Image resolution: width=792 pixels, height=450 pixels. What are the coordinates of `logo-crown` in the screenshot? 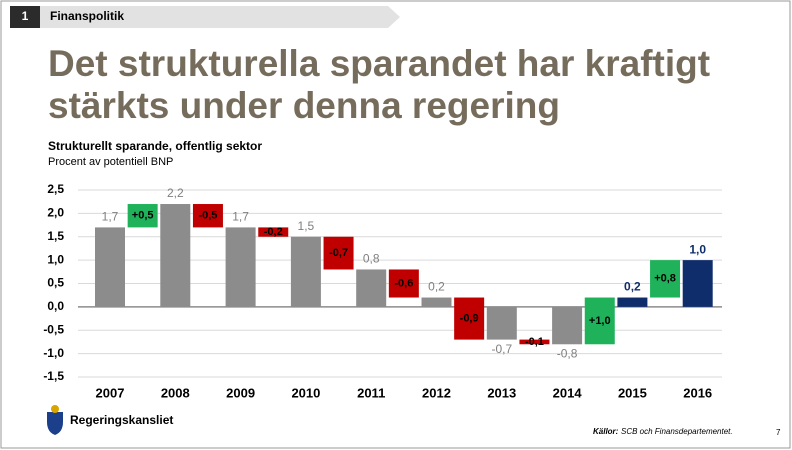 It's located at (55, 409).